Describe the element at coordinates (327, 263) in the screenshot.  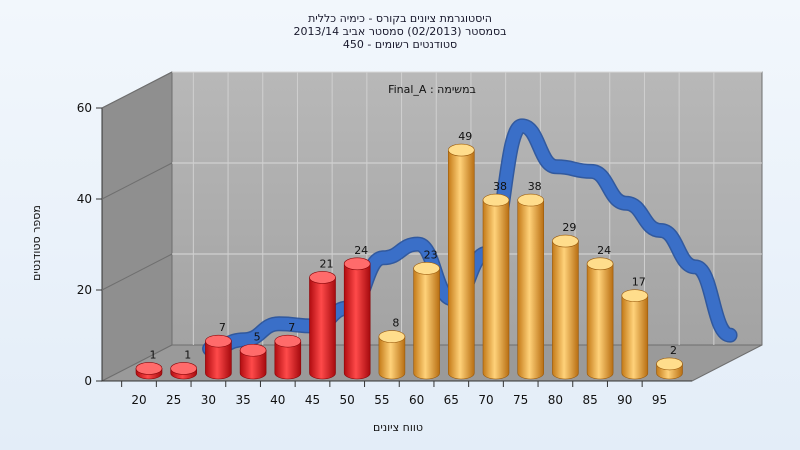
I see `bar-value-label: 21` at that location.